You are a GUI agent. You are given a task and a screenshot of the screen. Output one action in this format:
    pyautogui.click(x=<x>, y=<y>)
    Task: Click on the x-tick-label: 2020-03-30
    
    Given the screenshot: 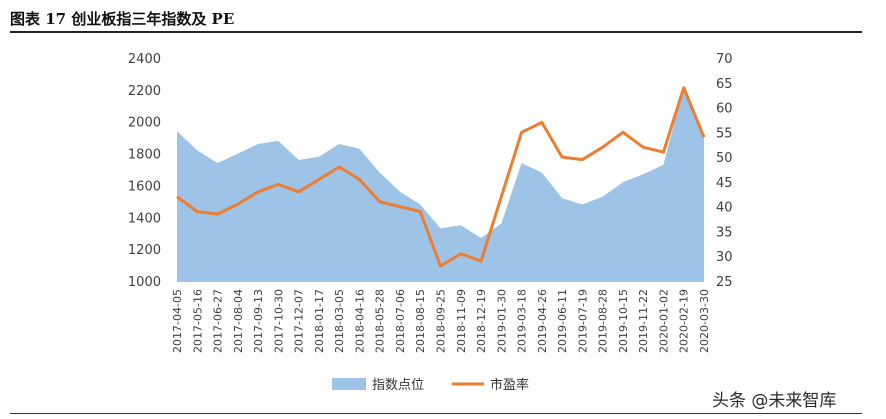 What is the action you would take?
    pyautogui.click(x=704, y=321)
    